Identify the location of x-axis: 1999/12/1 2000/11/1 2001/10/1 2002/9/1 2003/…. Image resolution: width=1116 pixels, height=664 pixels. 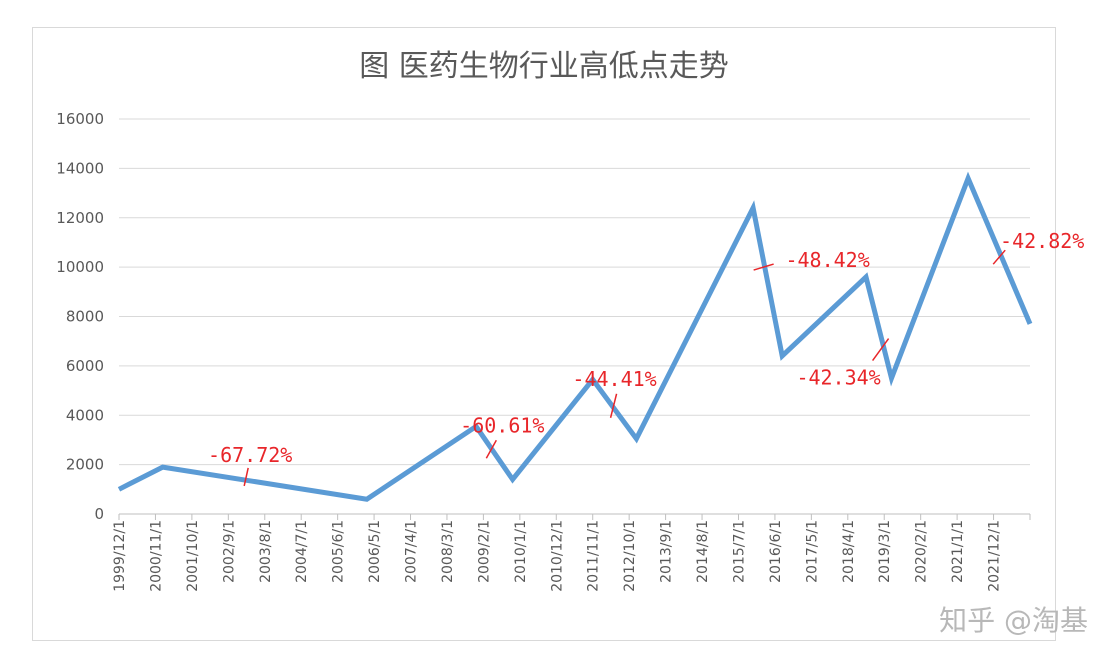
(571, 553).